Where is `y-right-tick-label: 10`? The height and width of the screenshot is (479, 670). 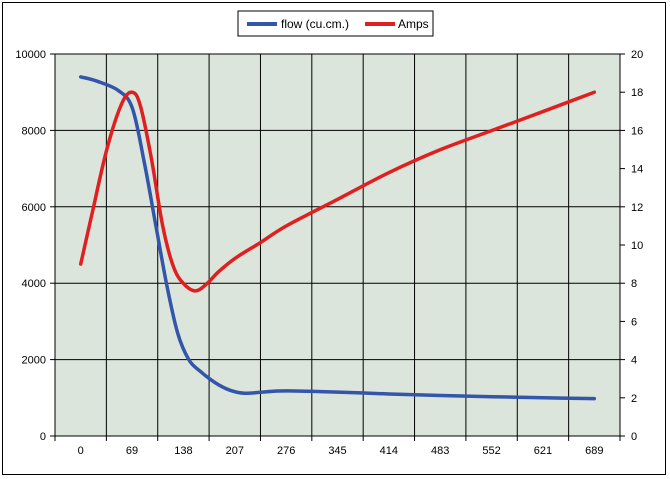
y-right-tick-label: 10 is located at coordinates (637, 246).